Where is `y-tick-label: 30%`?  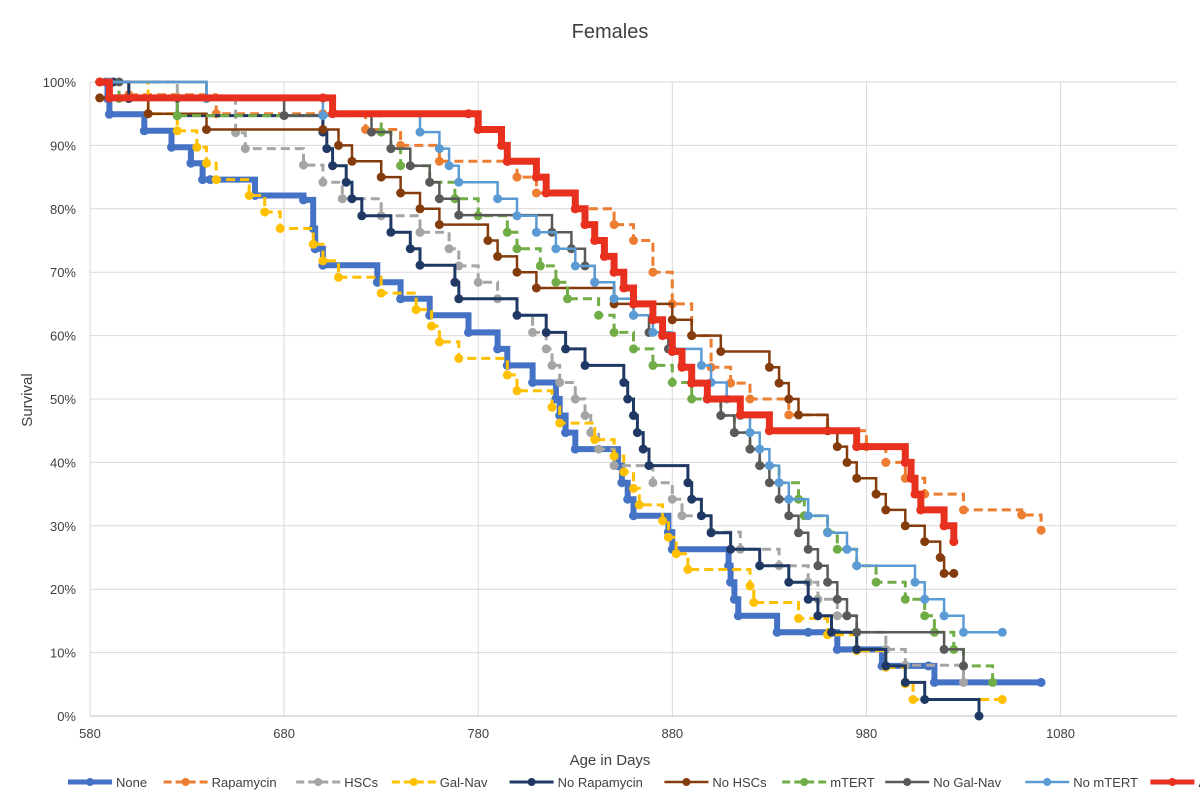
y-tick-label: 30% is located at coordinates (63, 526).